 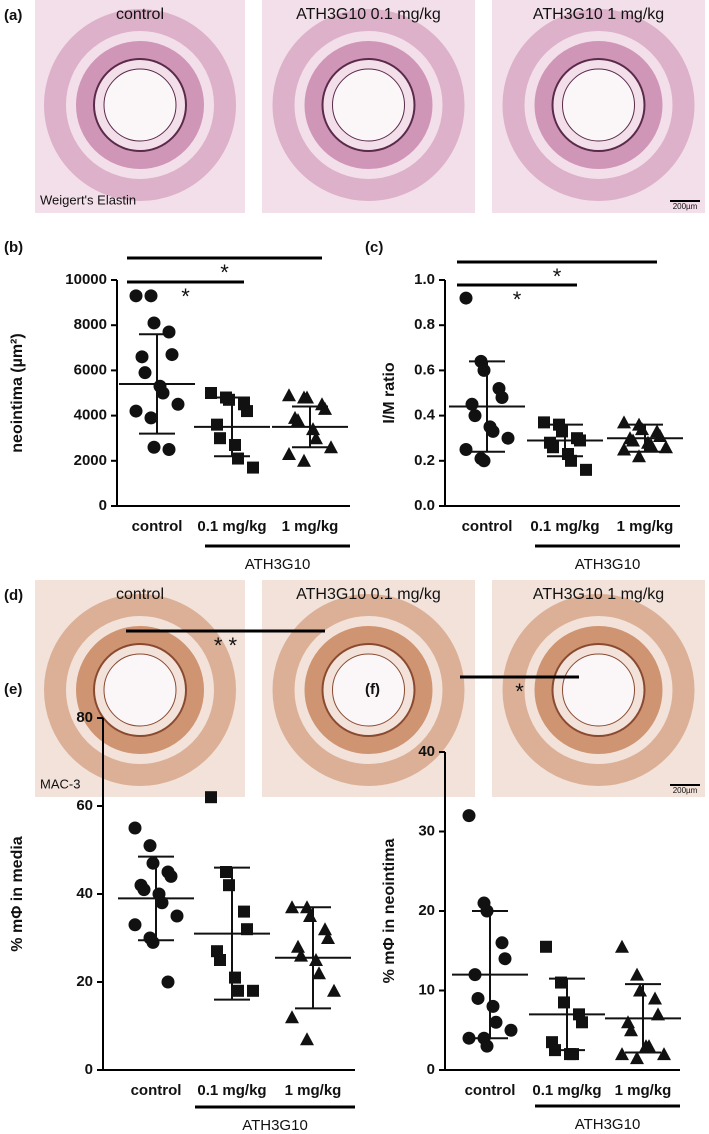 I want to click on image-label: control, so click(x=140, y=594).